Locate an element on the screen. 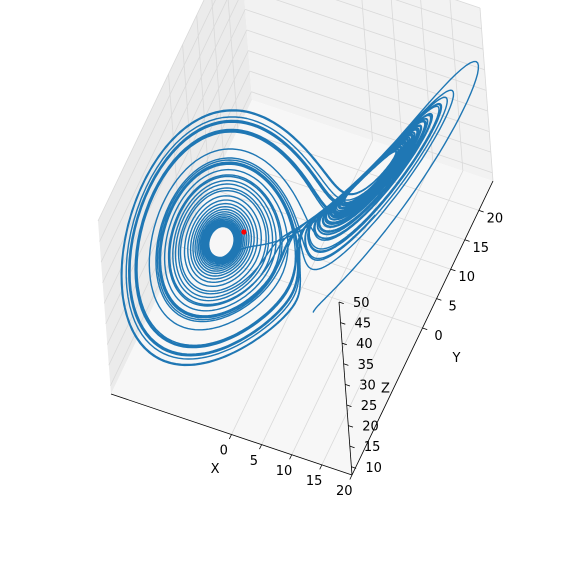 This screenshot has height=576, width=576. z-tick-label: 35 is located at coordinates (366, 365).